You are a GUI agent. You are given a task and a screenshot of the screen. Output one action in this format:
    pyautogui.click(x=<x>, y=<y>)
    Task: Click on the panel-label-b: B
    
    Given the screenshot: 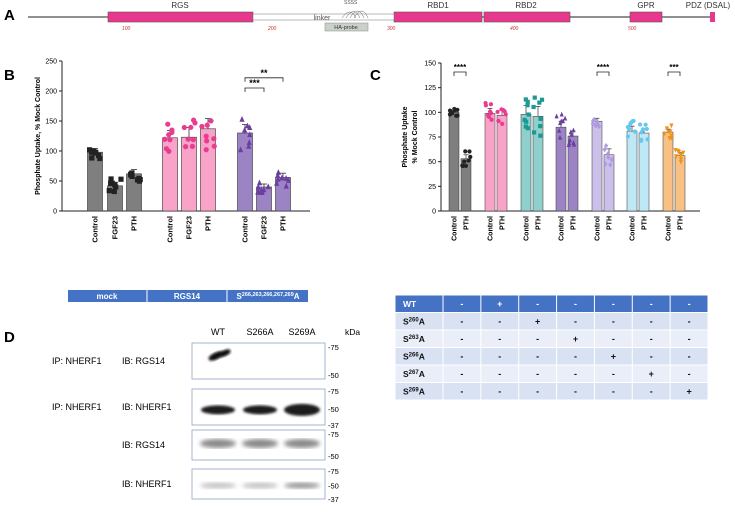 What is the action you would take?
    pyautogui.click(x=9, y=75)
    